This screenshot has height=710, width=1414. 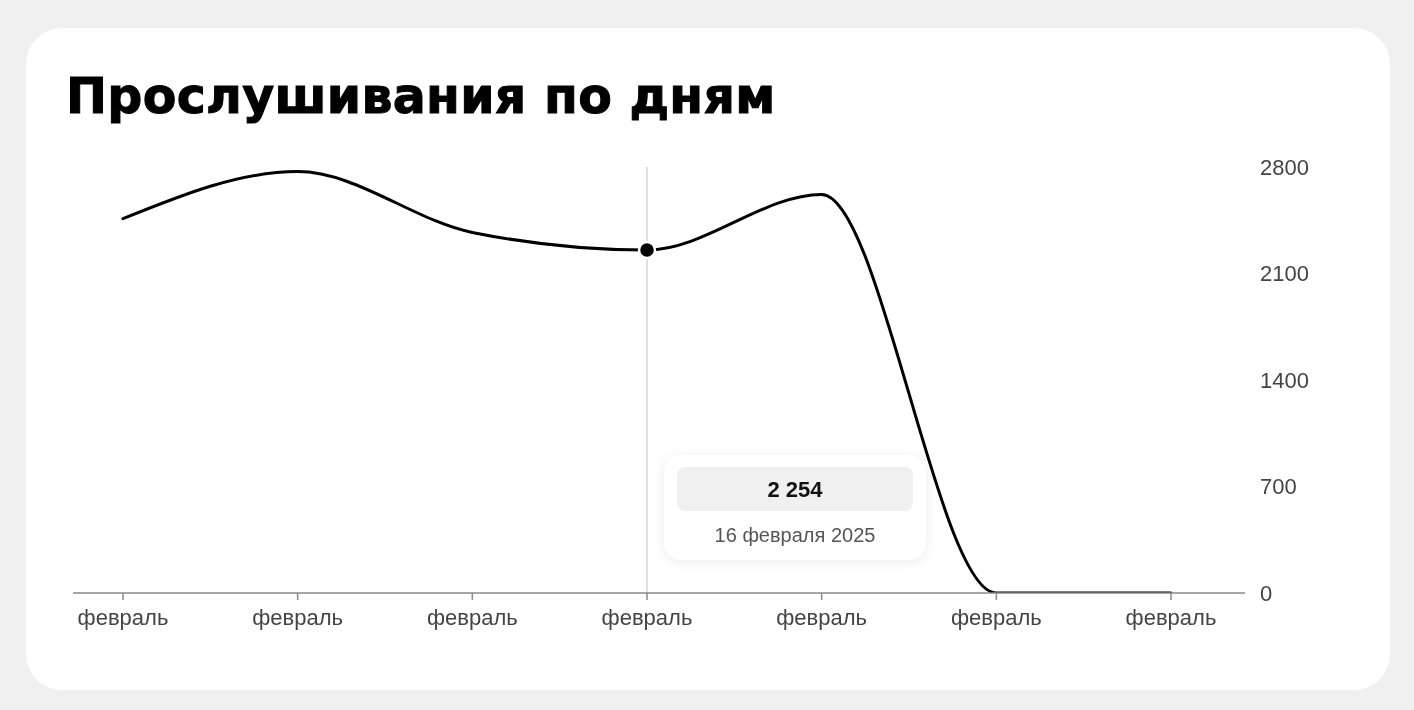 I want to click on y-tick-label: 1400, so click(x=1284, y=380).